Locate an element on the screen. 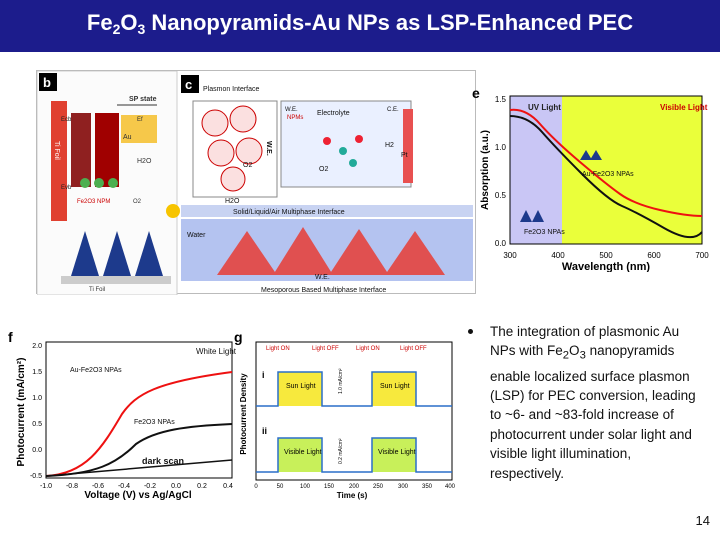 The image size is (720, 540). svg-text: Pt is located at coordinates (404, 155).